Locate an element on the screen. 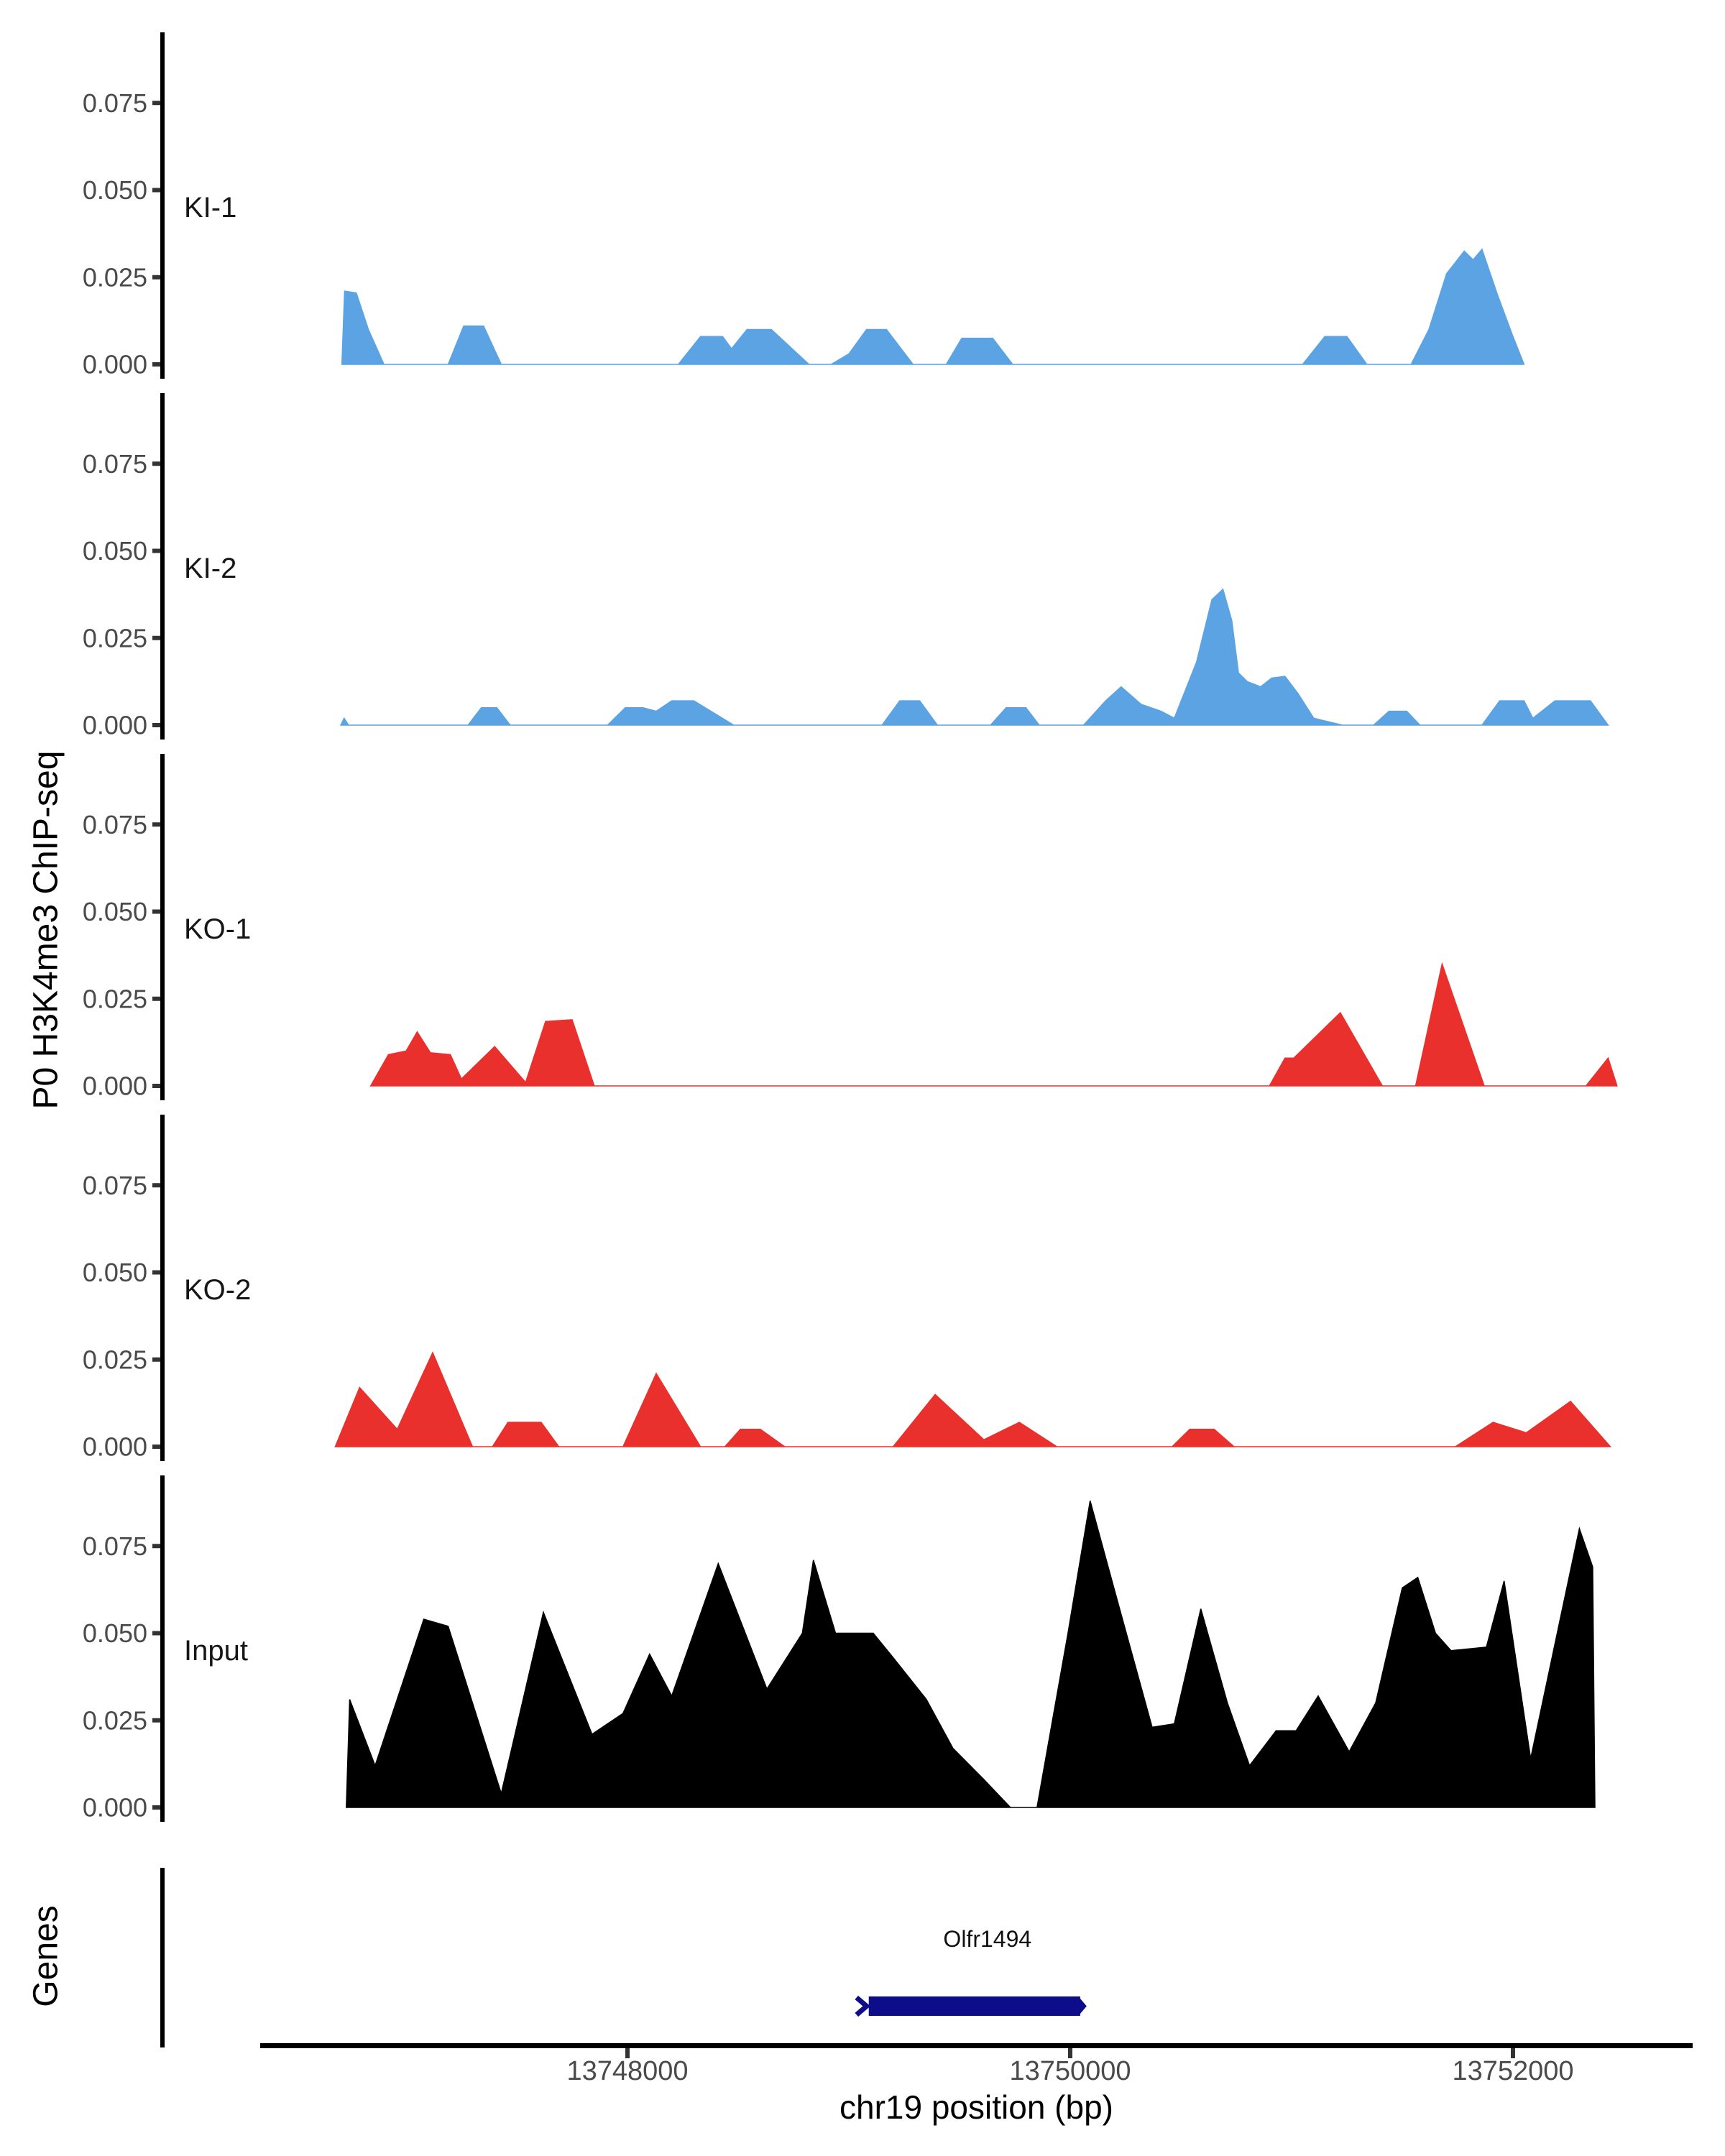 This screenshot has height=2156, width=1725. track-label-ko-2: KO-2 is located at coordinates (217, 1290).